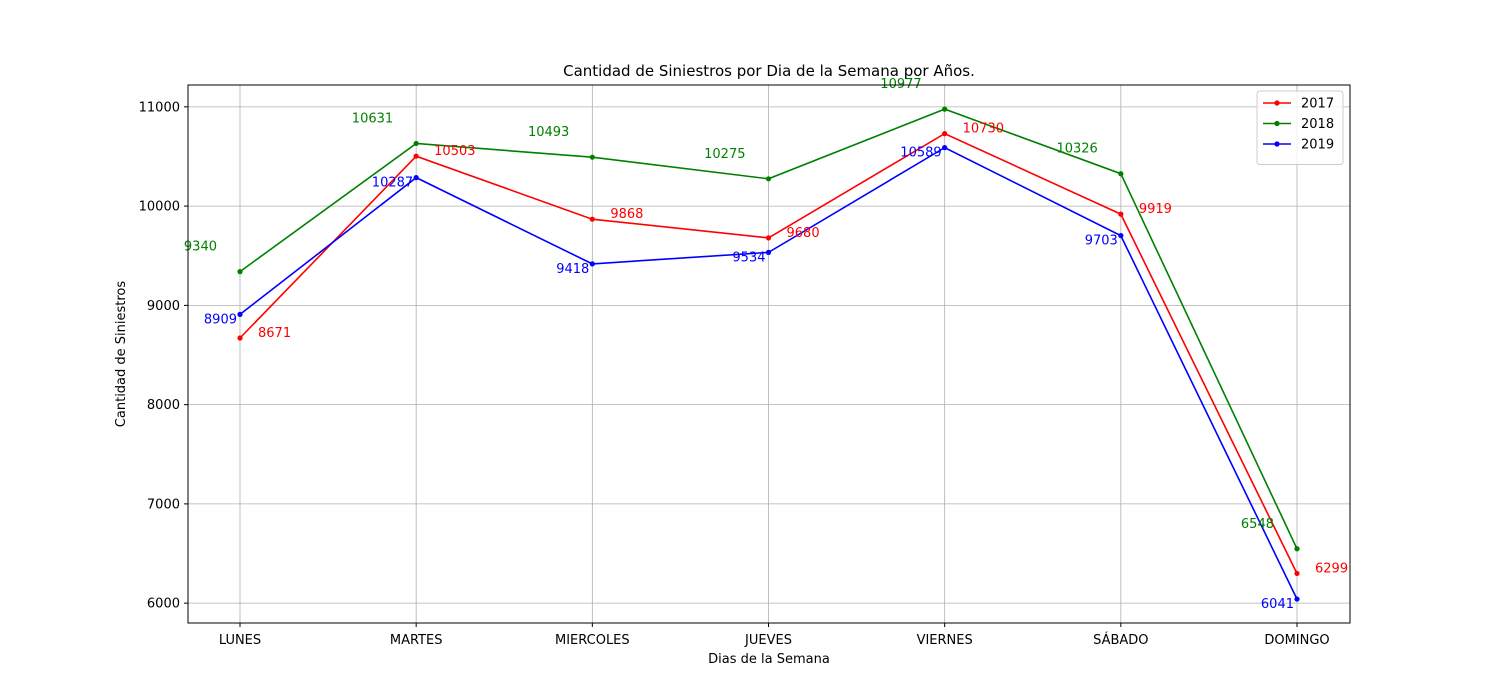  What do you see at coordinates (416, 178) in the screenshot?
I see `data-point-2019-martes` at bounding box center [416, 178].